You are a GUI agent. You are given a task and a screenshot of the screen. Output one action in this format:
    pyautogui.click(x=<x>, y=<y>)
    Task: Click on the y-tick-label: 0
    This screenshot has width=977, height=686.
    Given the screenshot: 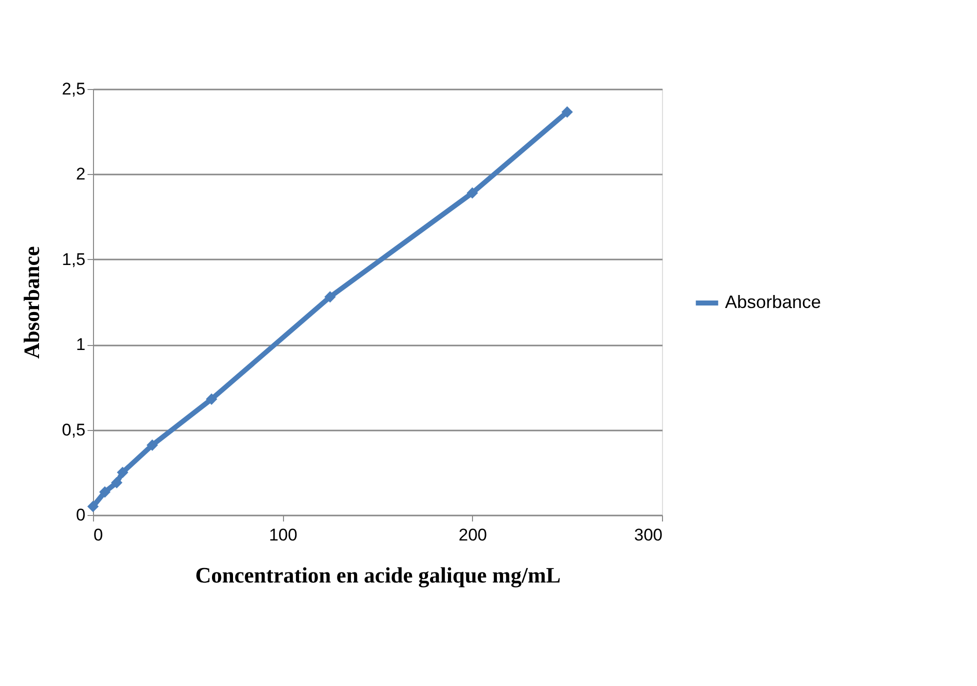 What is the action you would take?
    pyautogui.click(x=81, y=515)
    